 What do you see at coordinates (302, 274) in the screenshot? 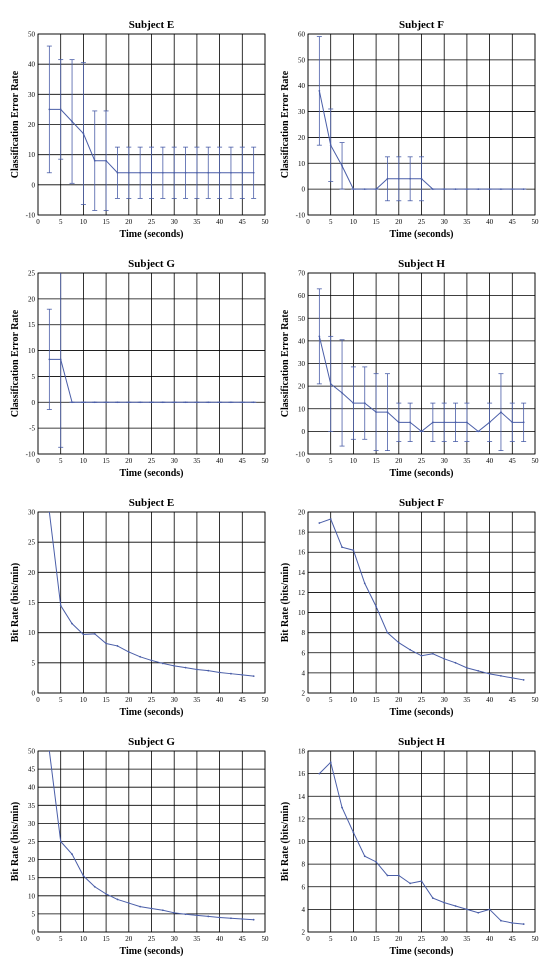
I see `y-tick-label: 70` at bounding box center [302, 274].